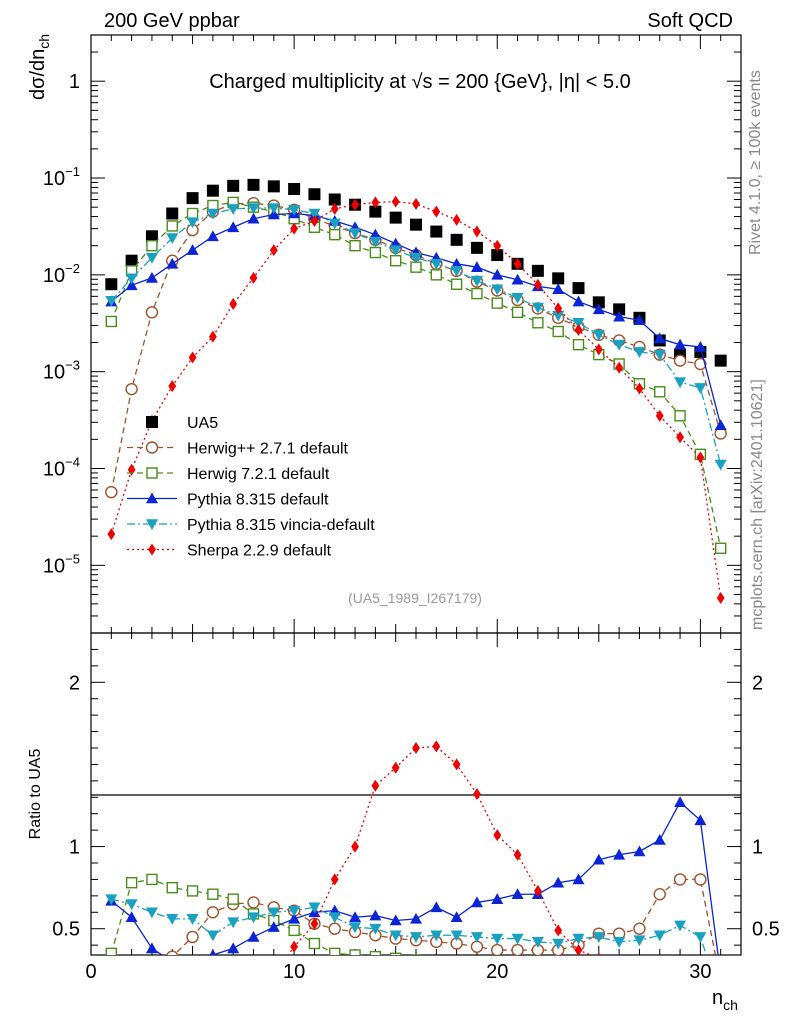 The width and height of the screenshot is (786, 1024). What do you see at coordinates (415, 598) in the screenshot?
I see `analysis-id: (UA5_1989_I267179)` at bounding box center [415, 598].